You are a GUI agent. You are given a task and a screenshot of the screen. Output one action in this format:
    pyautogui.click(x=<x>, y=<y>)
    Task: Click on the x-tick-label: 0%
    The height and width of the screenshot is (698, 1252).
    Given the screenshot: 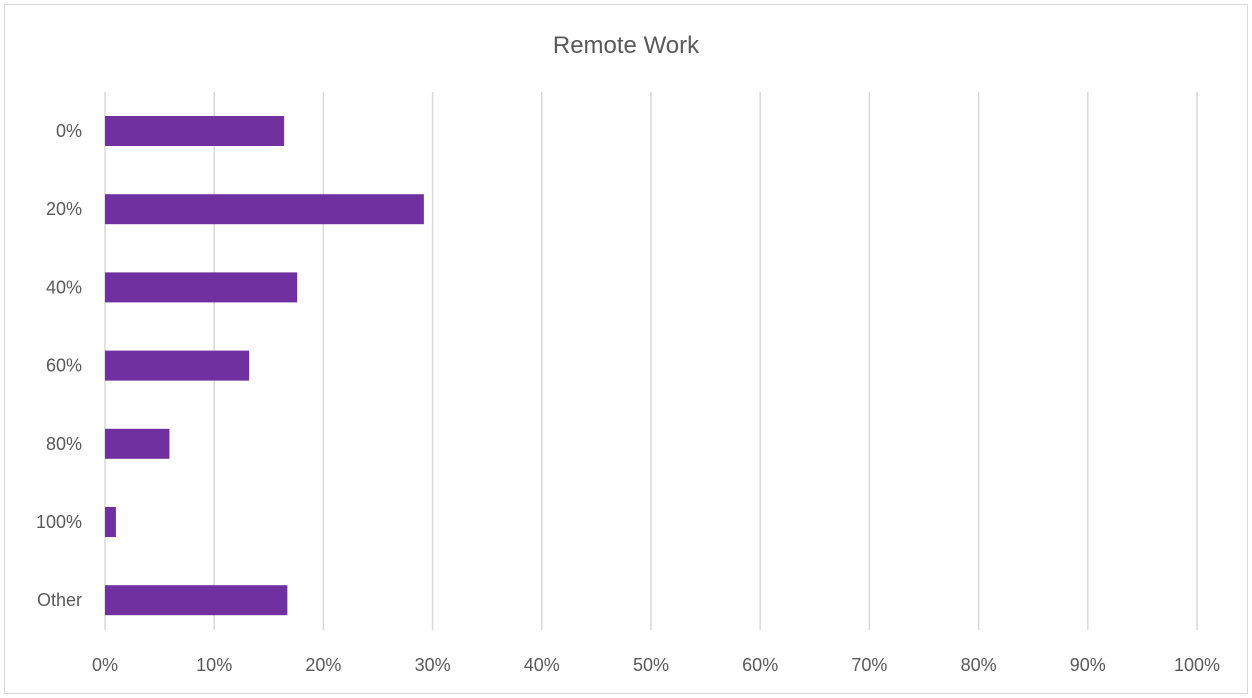 What is the action you would take?
    pyautogui.click(x=105, y=665)
    